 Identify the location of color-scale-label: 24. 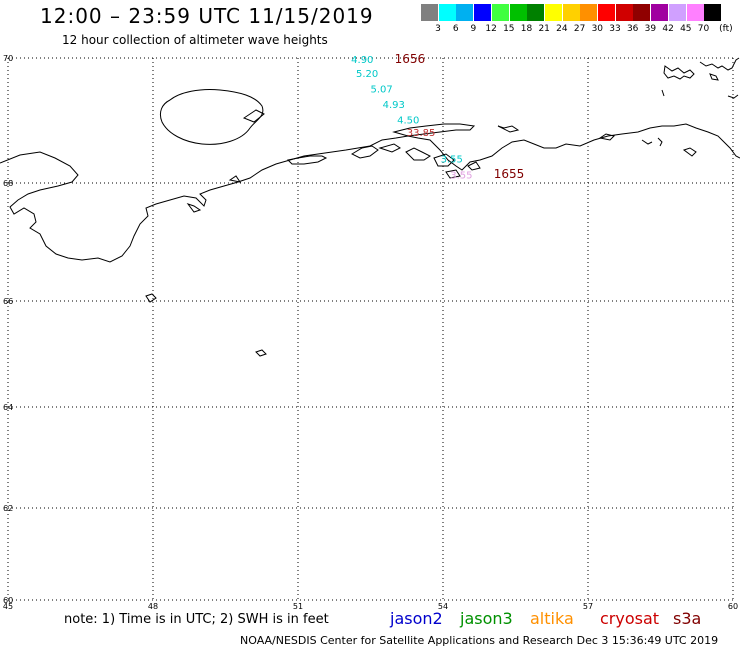
(562, 29).